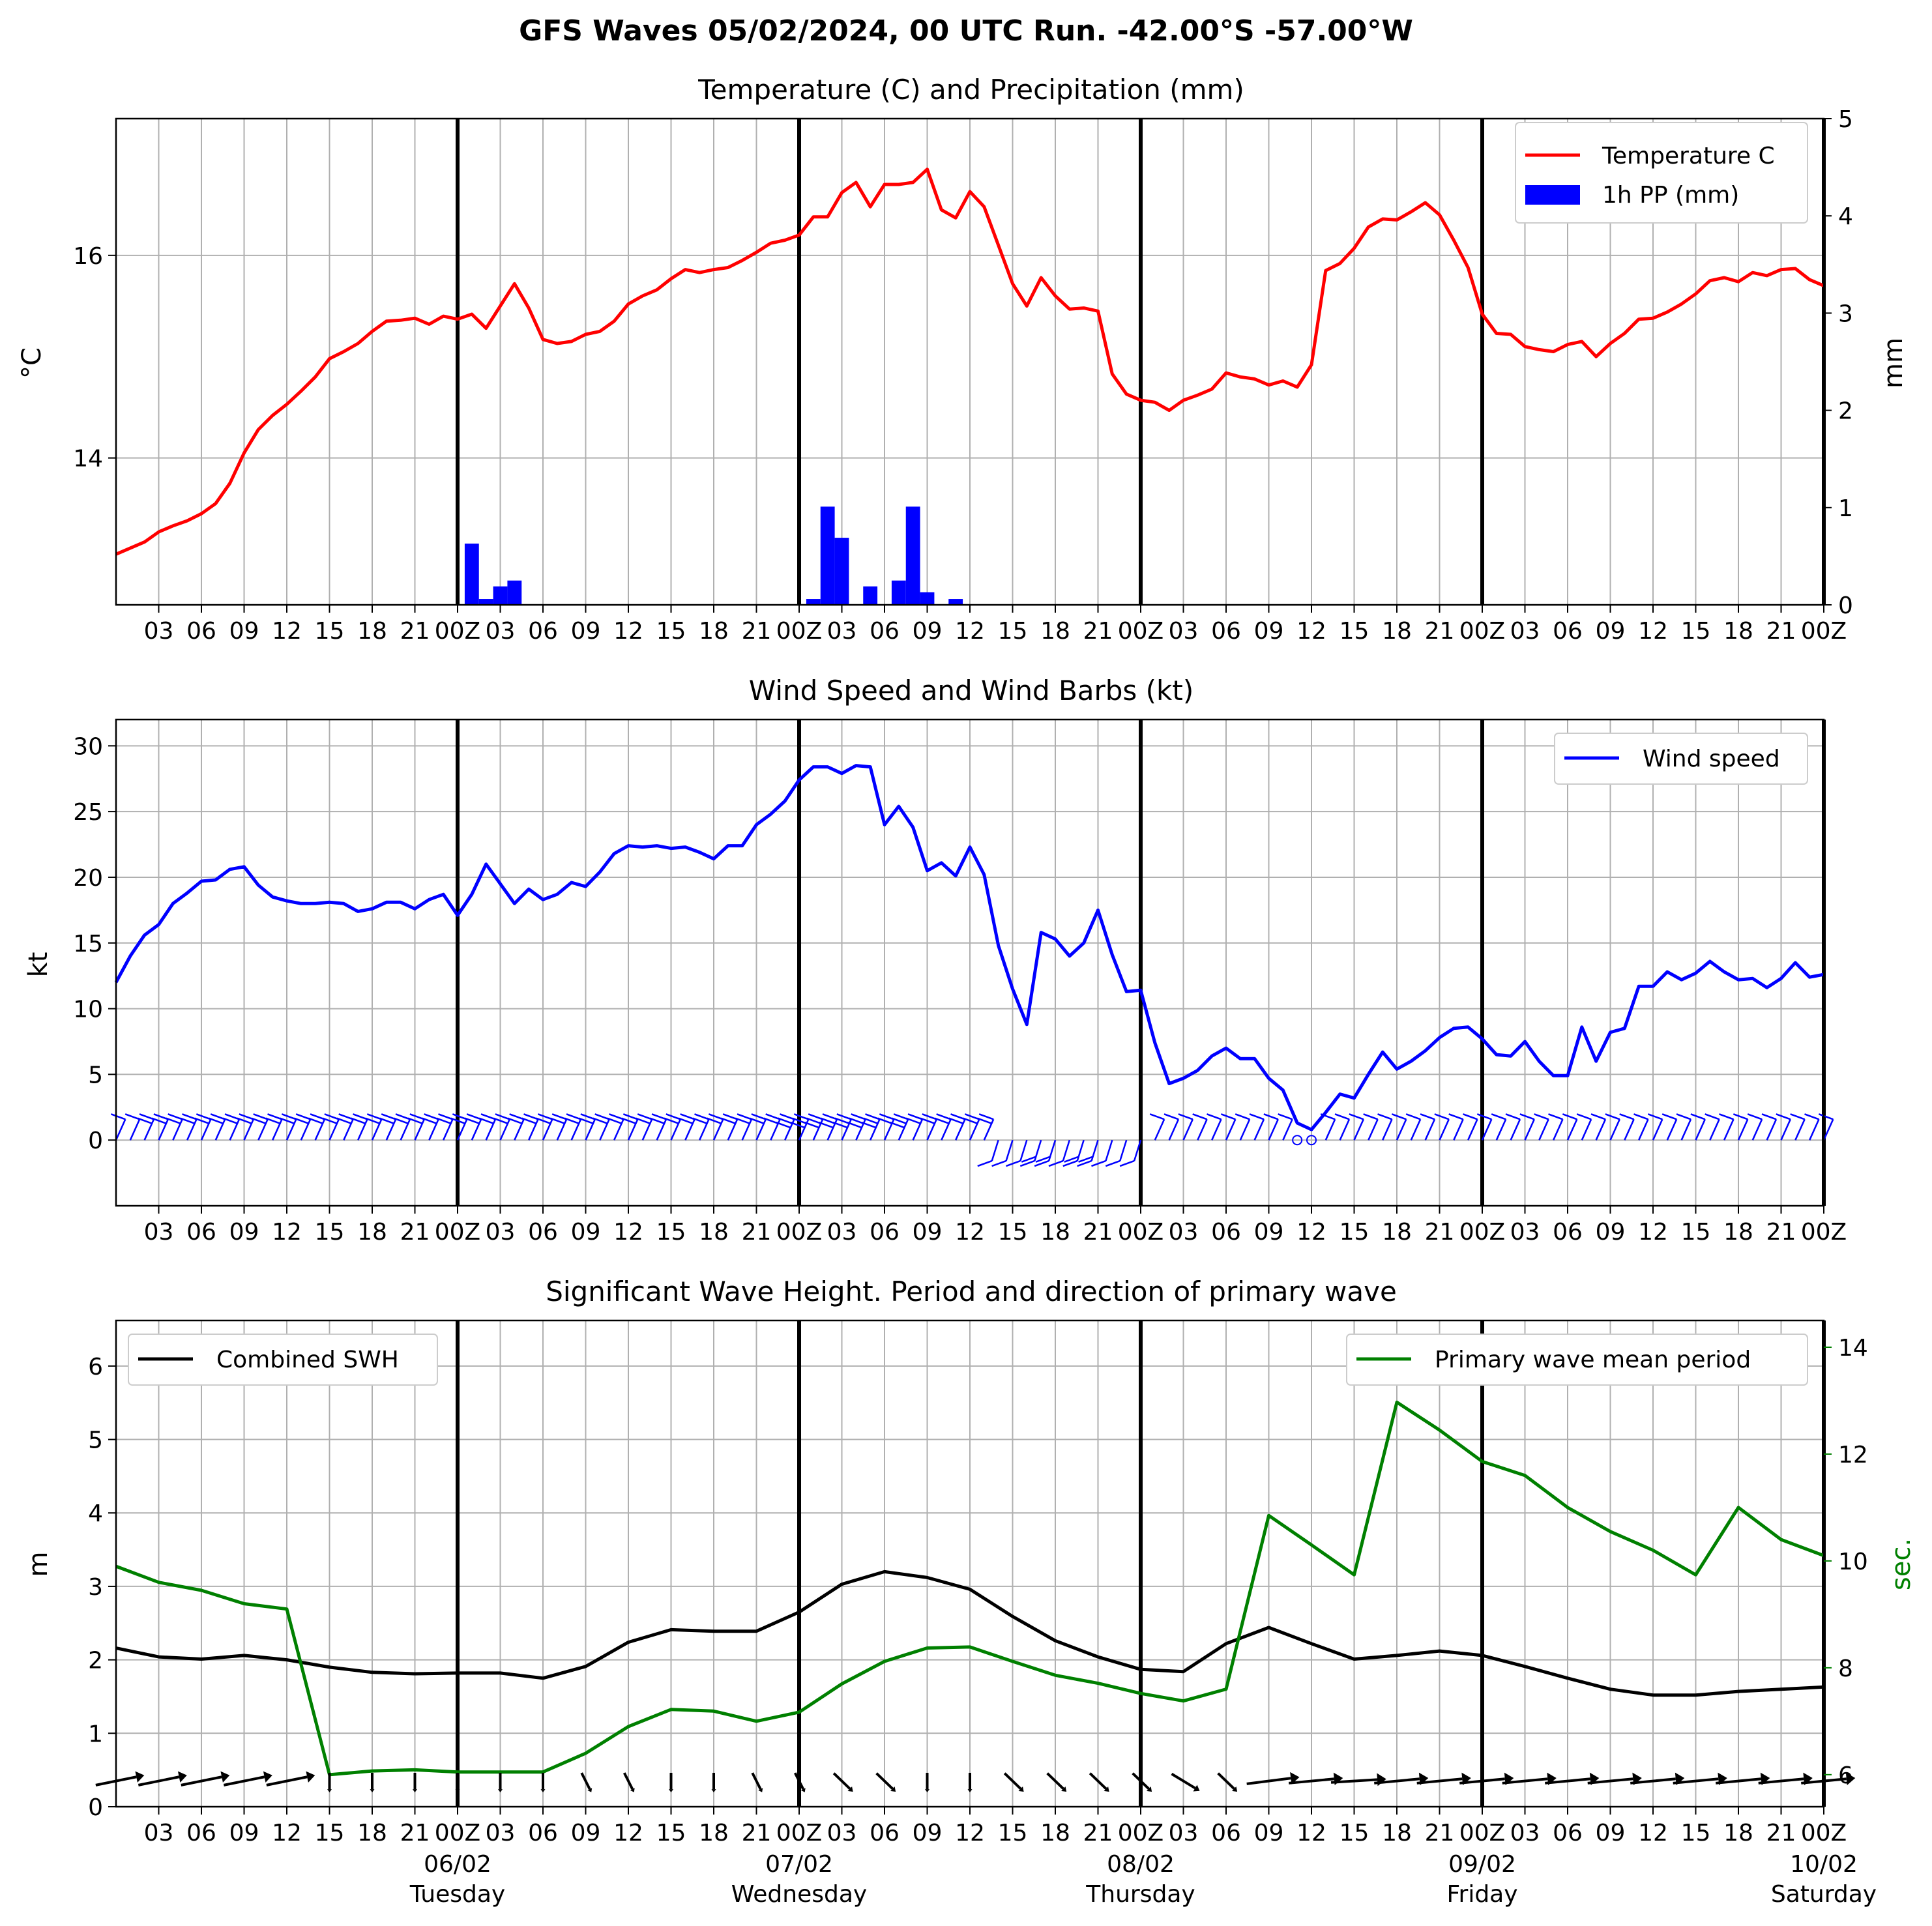  What do you see at coordinates (96, 1661) in the screenshot?
I see `y-tick-label: 2` at bounding box center [96, 1661].